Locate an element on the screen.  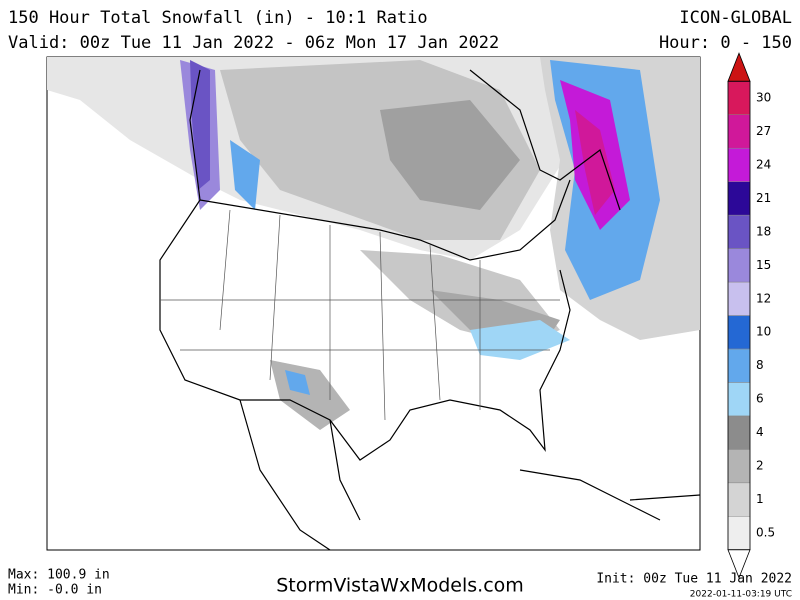
legend-label: 15 is located at coordinates (763, 265).